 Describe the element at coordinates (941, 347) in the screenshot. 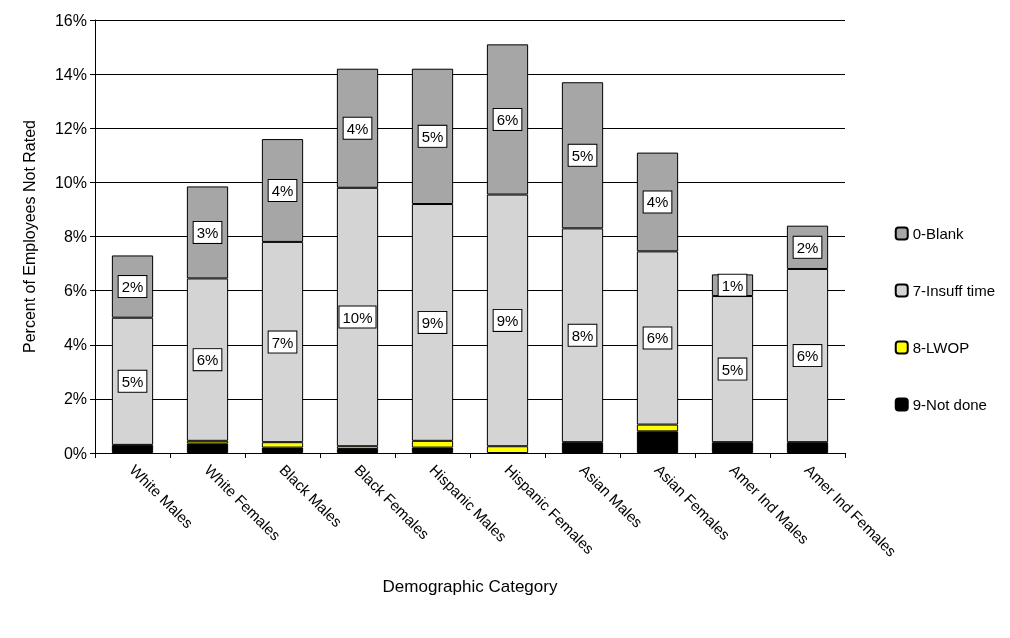

I see `legend-label: 8-LWOP` at that location.